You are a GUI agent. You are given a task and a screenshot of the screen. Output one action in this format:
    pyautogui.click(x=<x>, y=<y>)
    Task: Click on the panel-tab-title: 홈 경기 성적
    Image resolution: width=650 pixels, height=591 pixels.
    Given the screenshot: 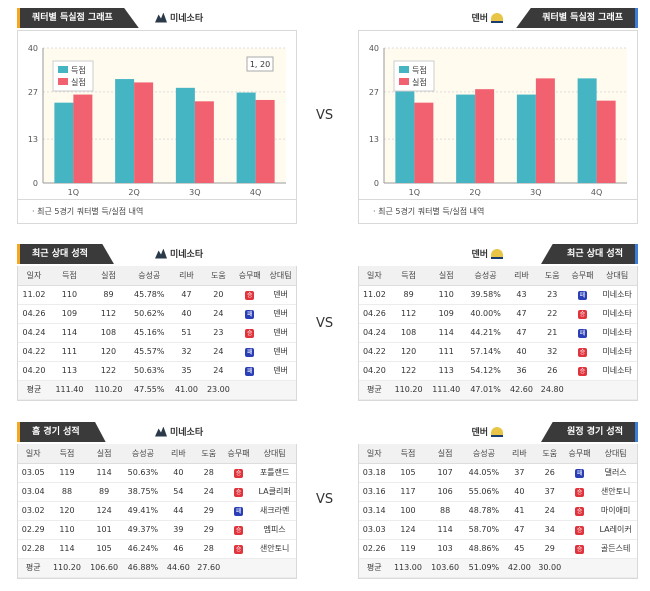 What is the action you would take?
    pyautogui.click(x=61, y=432)
    